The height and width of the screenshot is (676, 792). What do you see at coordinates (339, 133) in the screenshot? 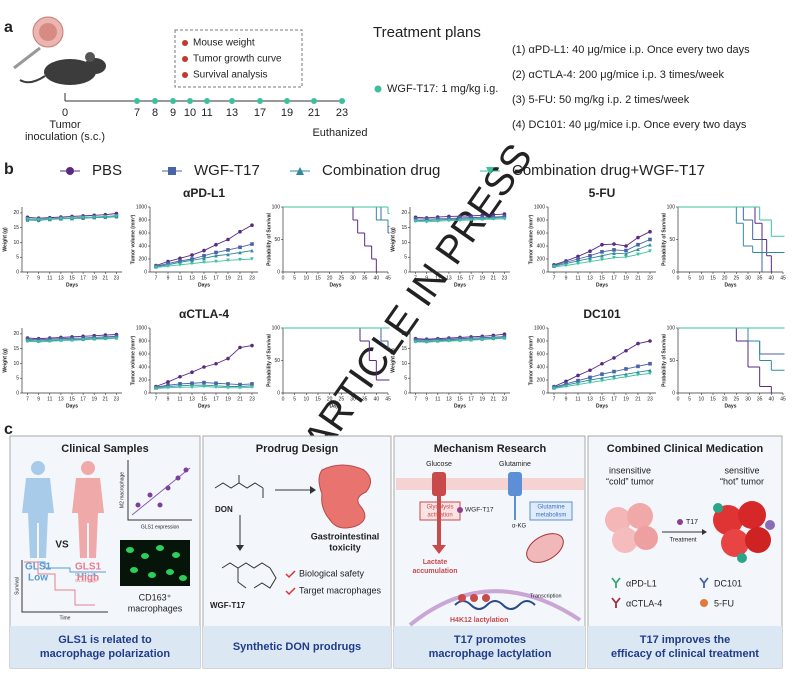
I see `end-label: Euthanized` at bounding box center [339, 133].